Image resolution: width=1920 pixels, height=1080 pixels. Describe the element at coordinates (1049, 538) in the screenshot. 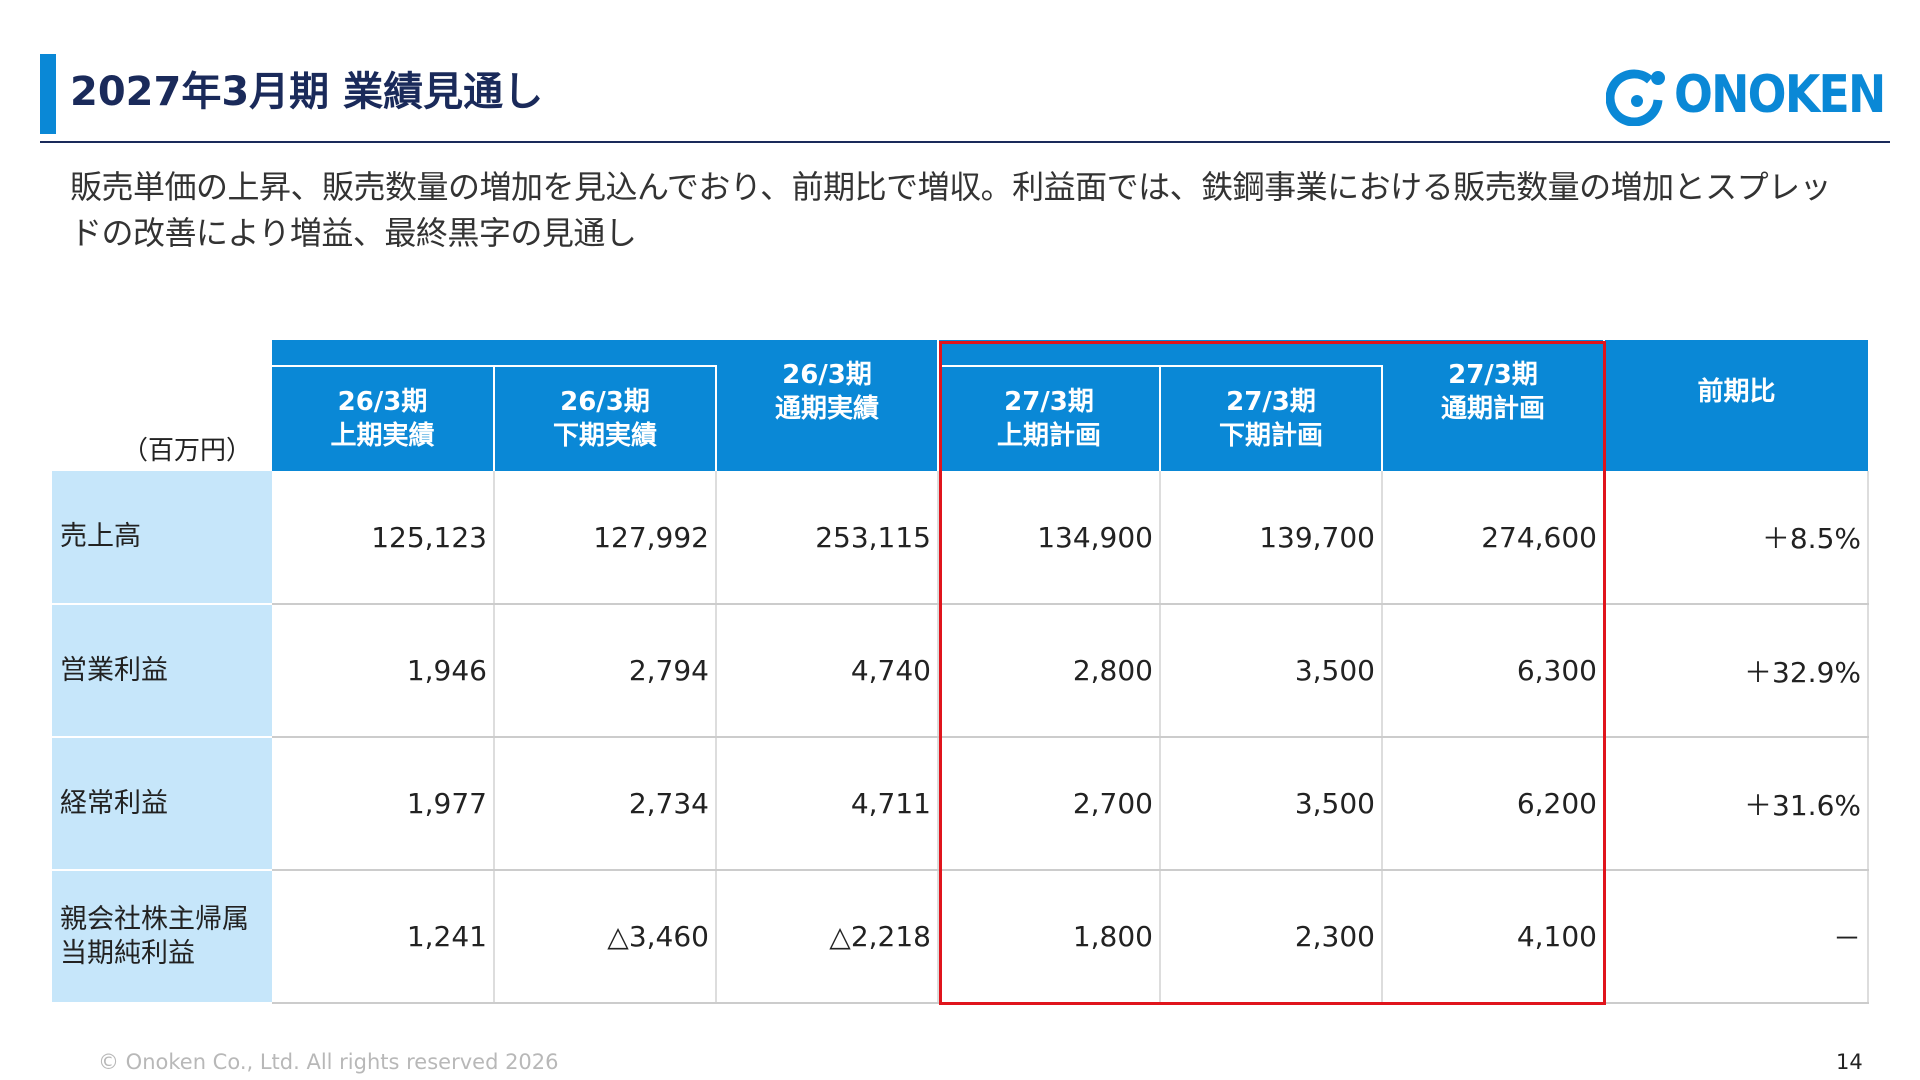

I see `table-cell: 134,900` at that location.